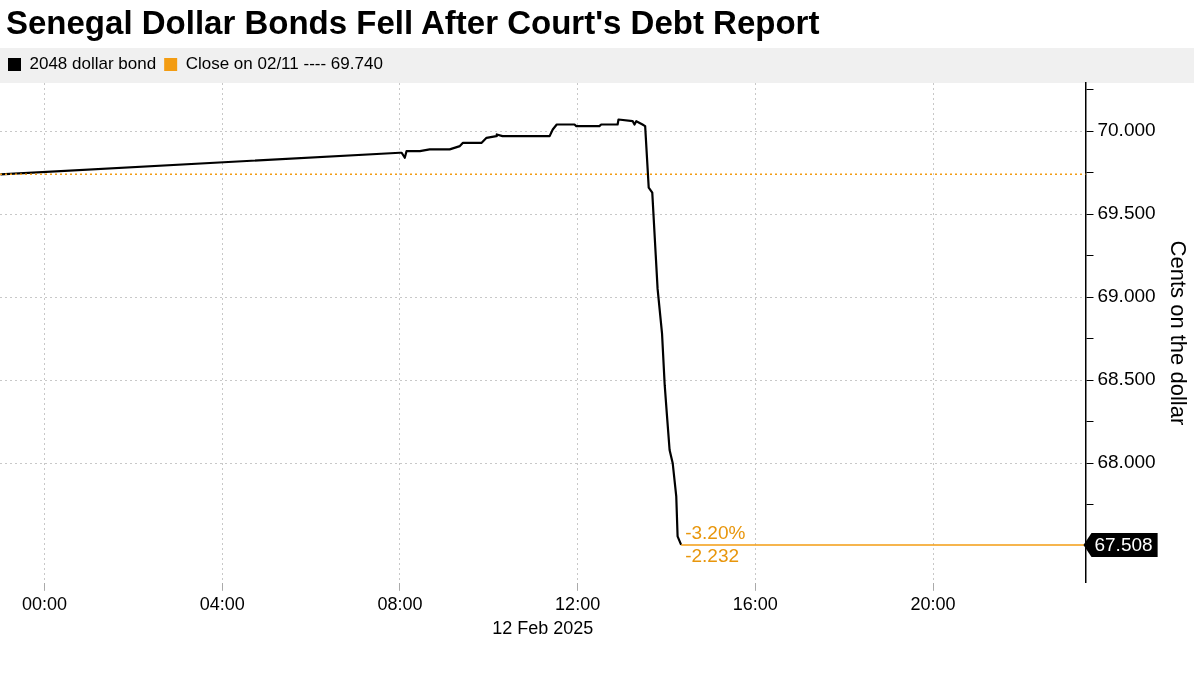  I want to click on legend-label: 2048 dollar bond, so click(93, 64).